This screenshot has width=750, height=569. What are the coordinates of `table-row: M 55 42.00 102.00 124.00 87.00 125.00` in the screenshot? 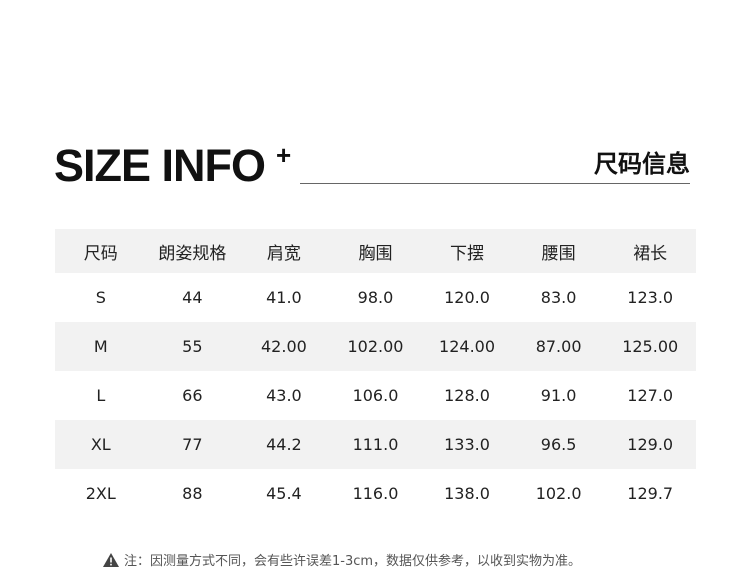 It's located at (375, 346).